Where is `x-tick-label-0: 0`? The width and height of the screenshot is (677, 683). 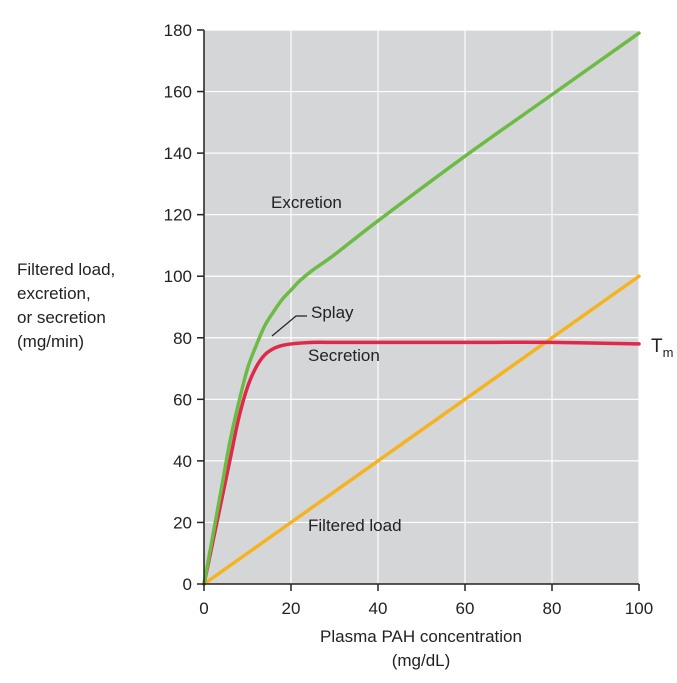 x-tick-label-0: 0 is located at coordinates (203, 608).